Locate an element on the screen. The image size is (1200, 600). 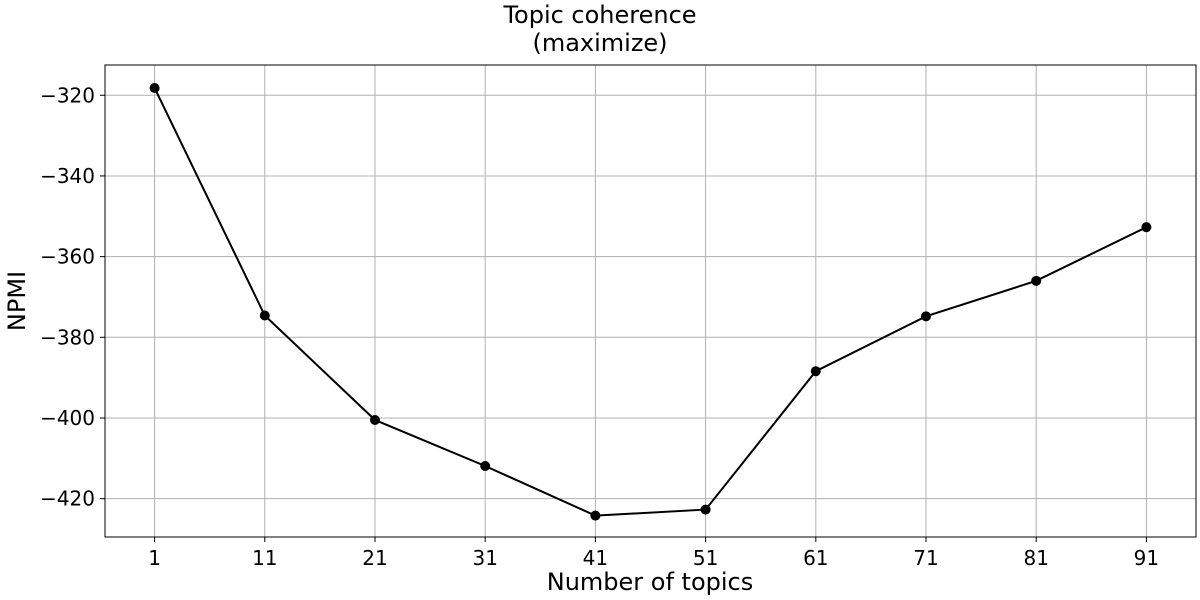
x-tick-label: 61 is located at coordinates (815, 558).